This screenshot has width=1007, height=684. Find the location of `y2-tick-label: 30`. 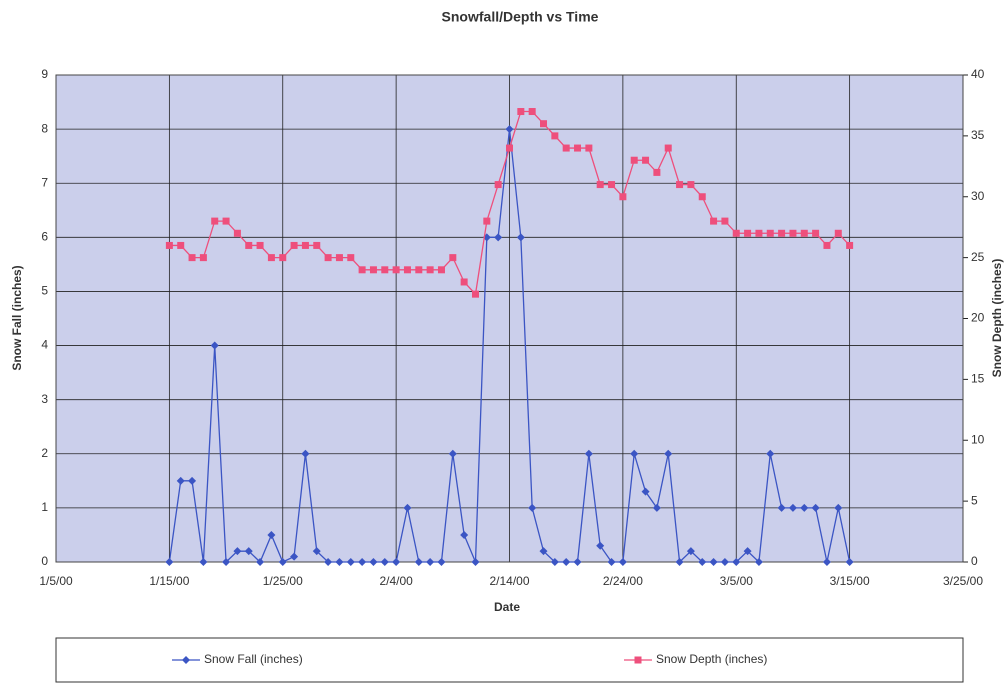

y2-tick-label: 30 is located at coordinates (978, 196).